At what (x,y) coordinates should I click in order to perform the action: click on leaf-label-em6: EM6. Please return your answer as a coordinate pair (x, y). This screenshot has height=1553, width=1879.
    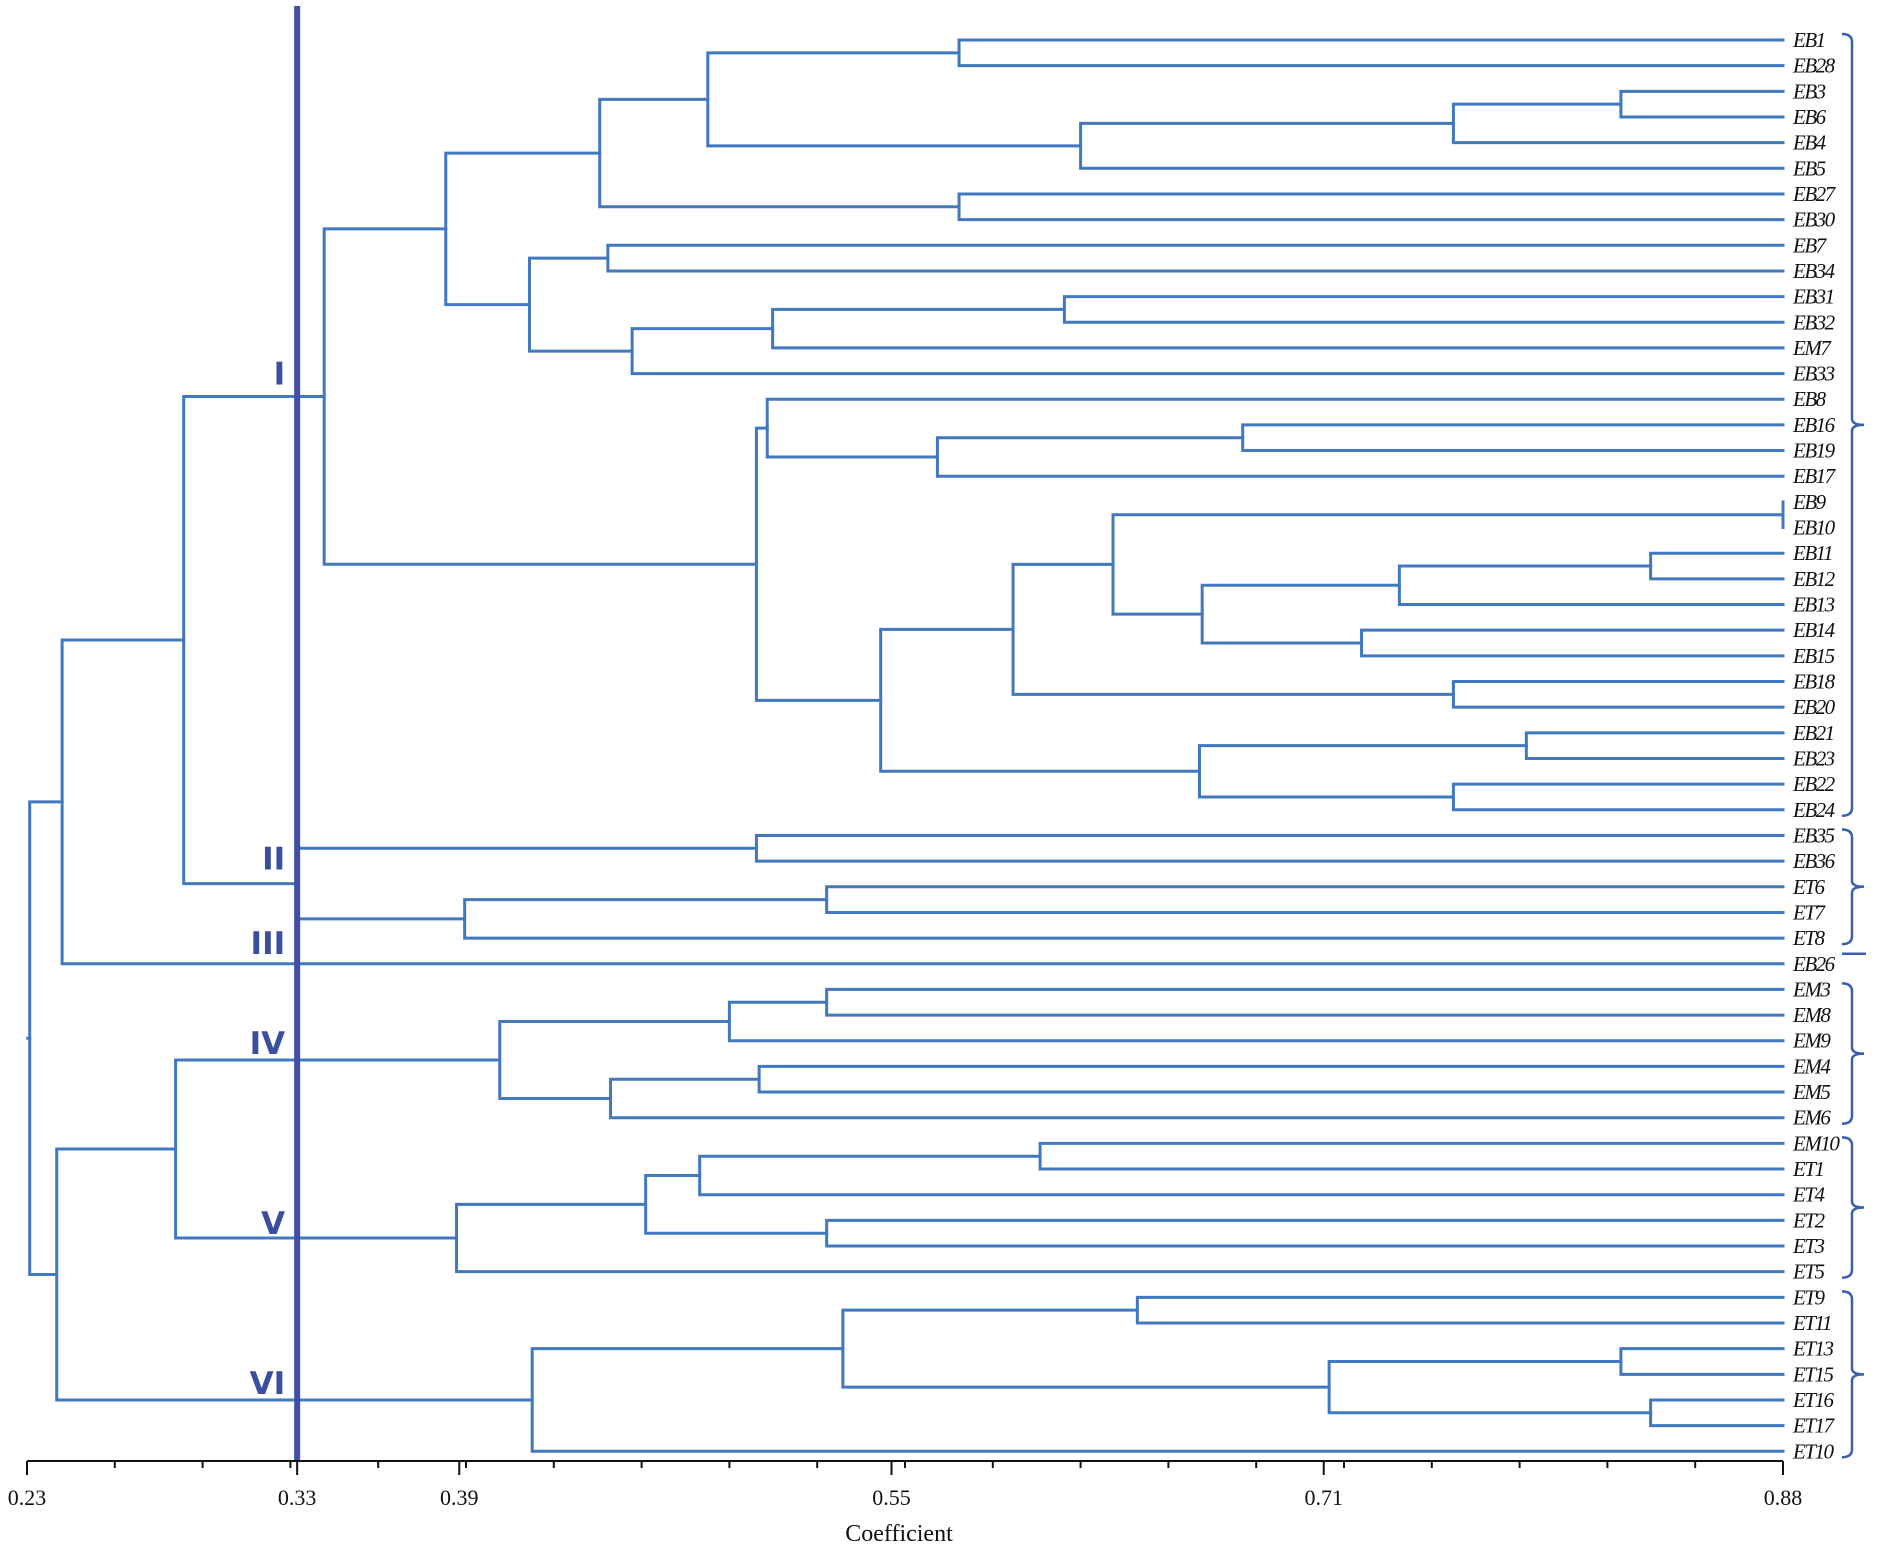
    Looking at the image, I should click on (1811, 1118).